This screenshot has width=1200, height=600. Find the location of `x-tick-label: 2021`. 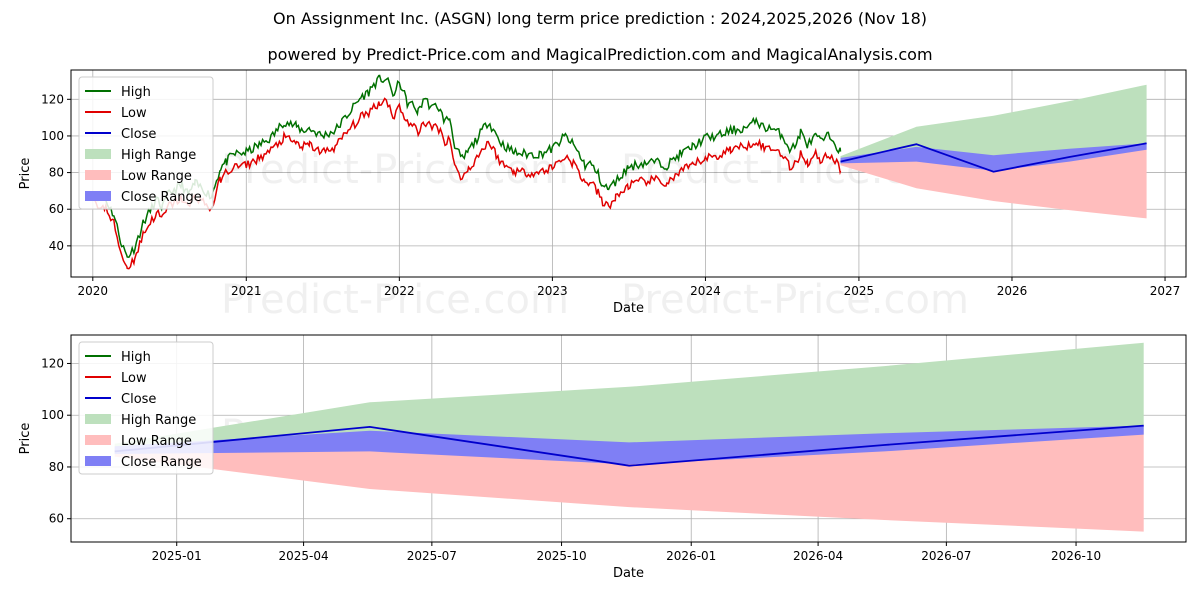

x-tick-label: 2021 is located at coordinates (246, 291).